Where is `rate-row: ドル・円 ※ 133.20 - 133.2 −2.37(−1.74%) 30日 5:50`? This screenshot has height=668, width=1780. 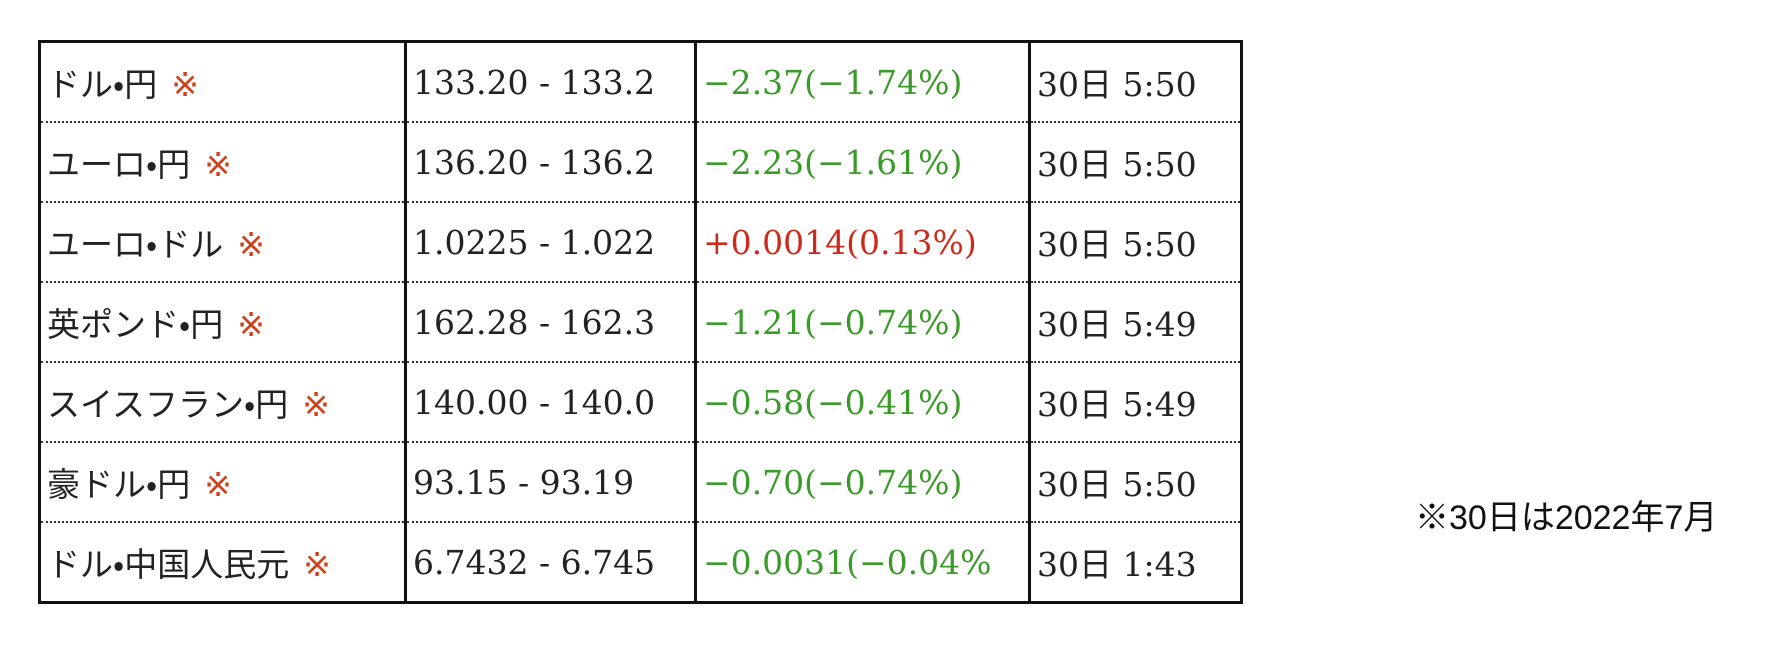
rate-row: ドル・円 ※ 133.20 - 133.2 −2.37(−1.74%) 30日 5:50 is located at coordinates (640, 82).